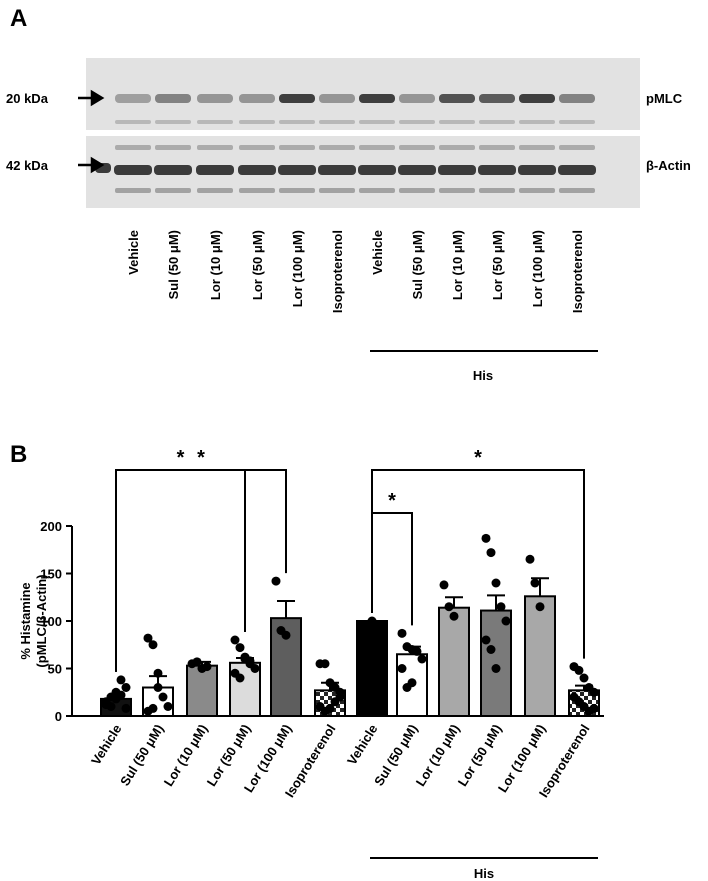 This screenshot has width=708, height=881. What do you see at coordinates (664, 98) in the screenshot?
I see `blot-label: pMLC` at bounding box center [664, 98].